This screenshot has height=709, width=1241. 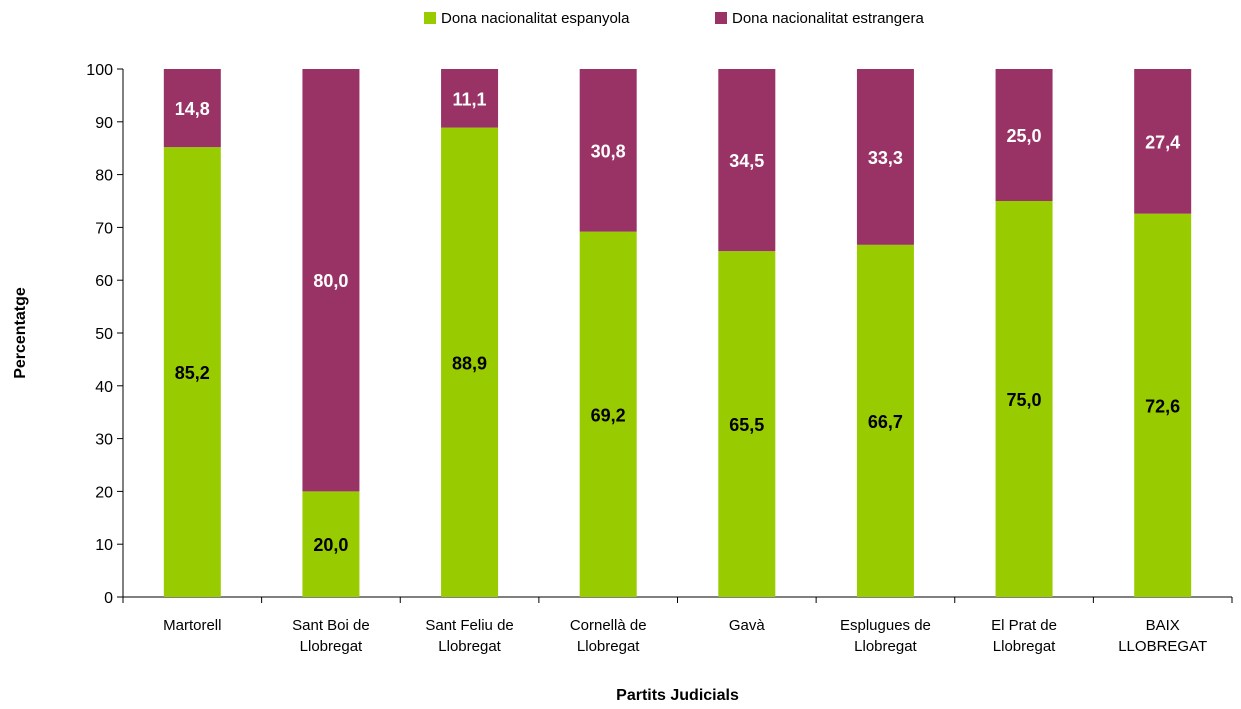 What do you see at coordinates (828, 18) in the screenshot?
I see `legend-label: Dona nacionalitat estrangera` at bounding box center [828, 18].